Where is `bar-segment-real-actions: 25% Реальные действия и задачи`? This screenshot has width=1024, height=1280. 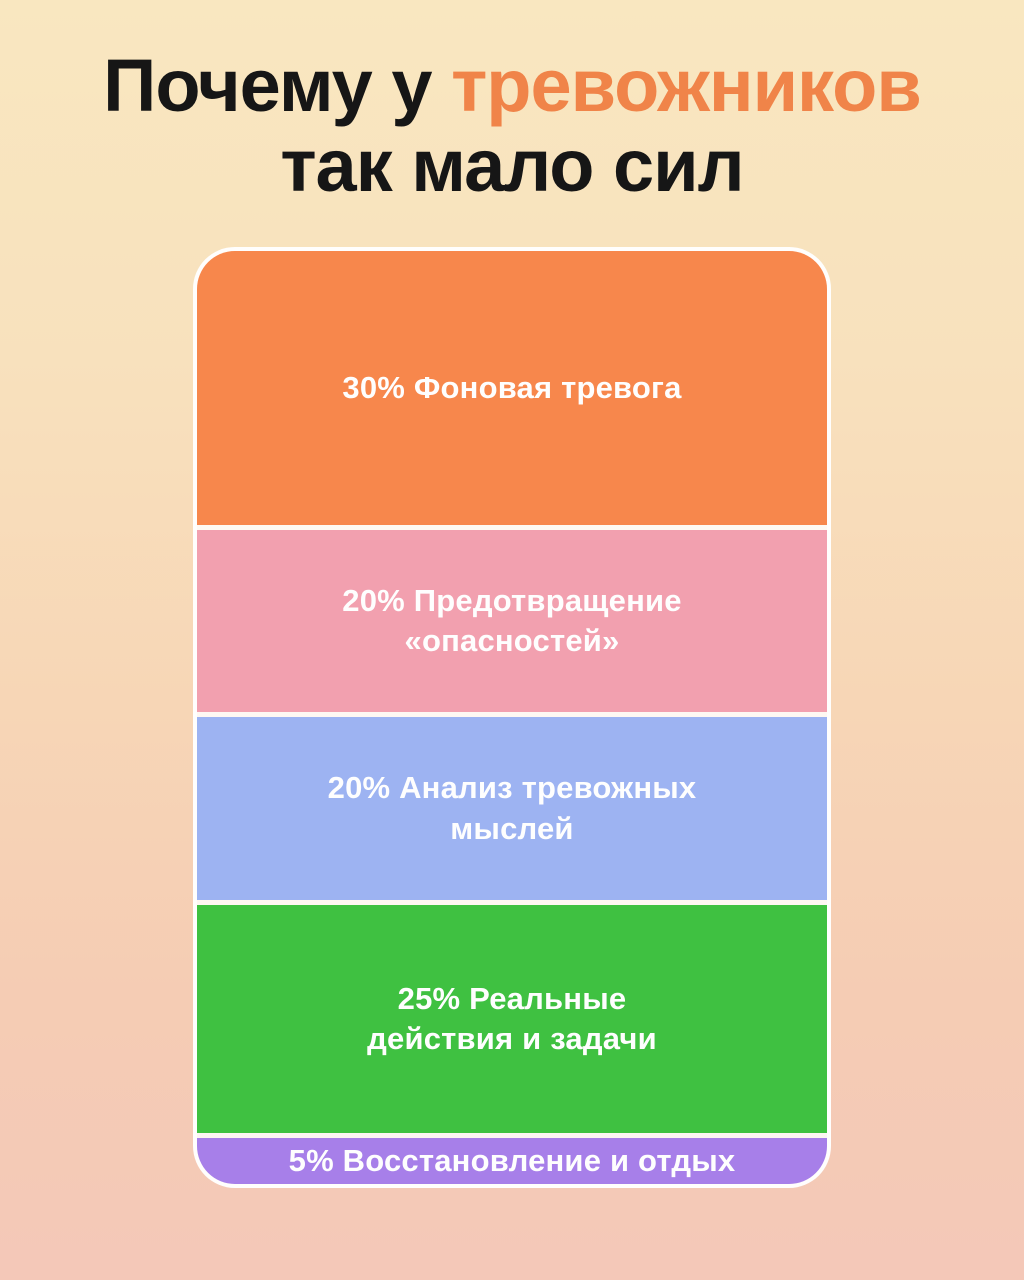 bar-segment-real-actions: 25% Реальные действия и задачи is located at coordinates (512, 1019).